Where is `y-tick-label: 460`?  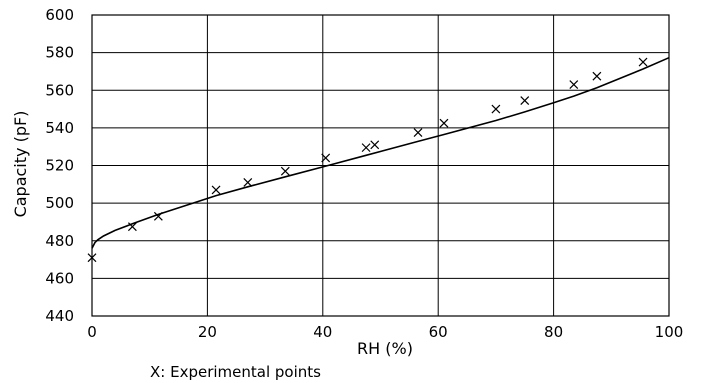
y-tick-label: 460 is located at coordinates (59, 278).